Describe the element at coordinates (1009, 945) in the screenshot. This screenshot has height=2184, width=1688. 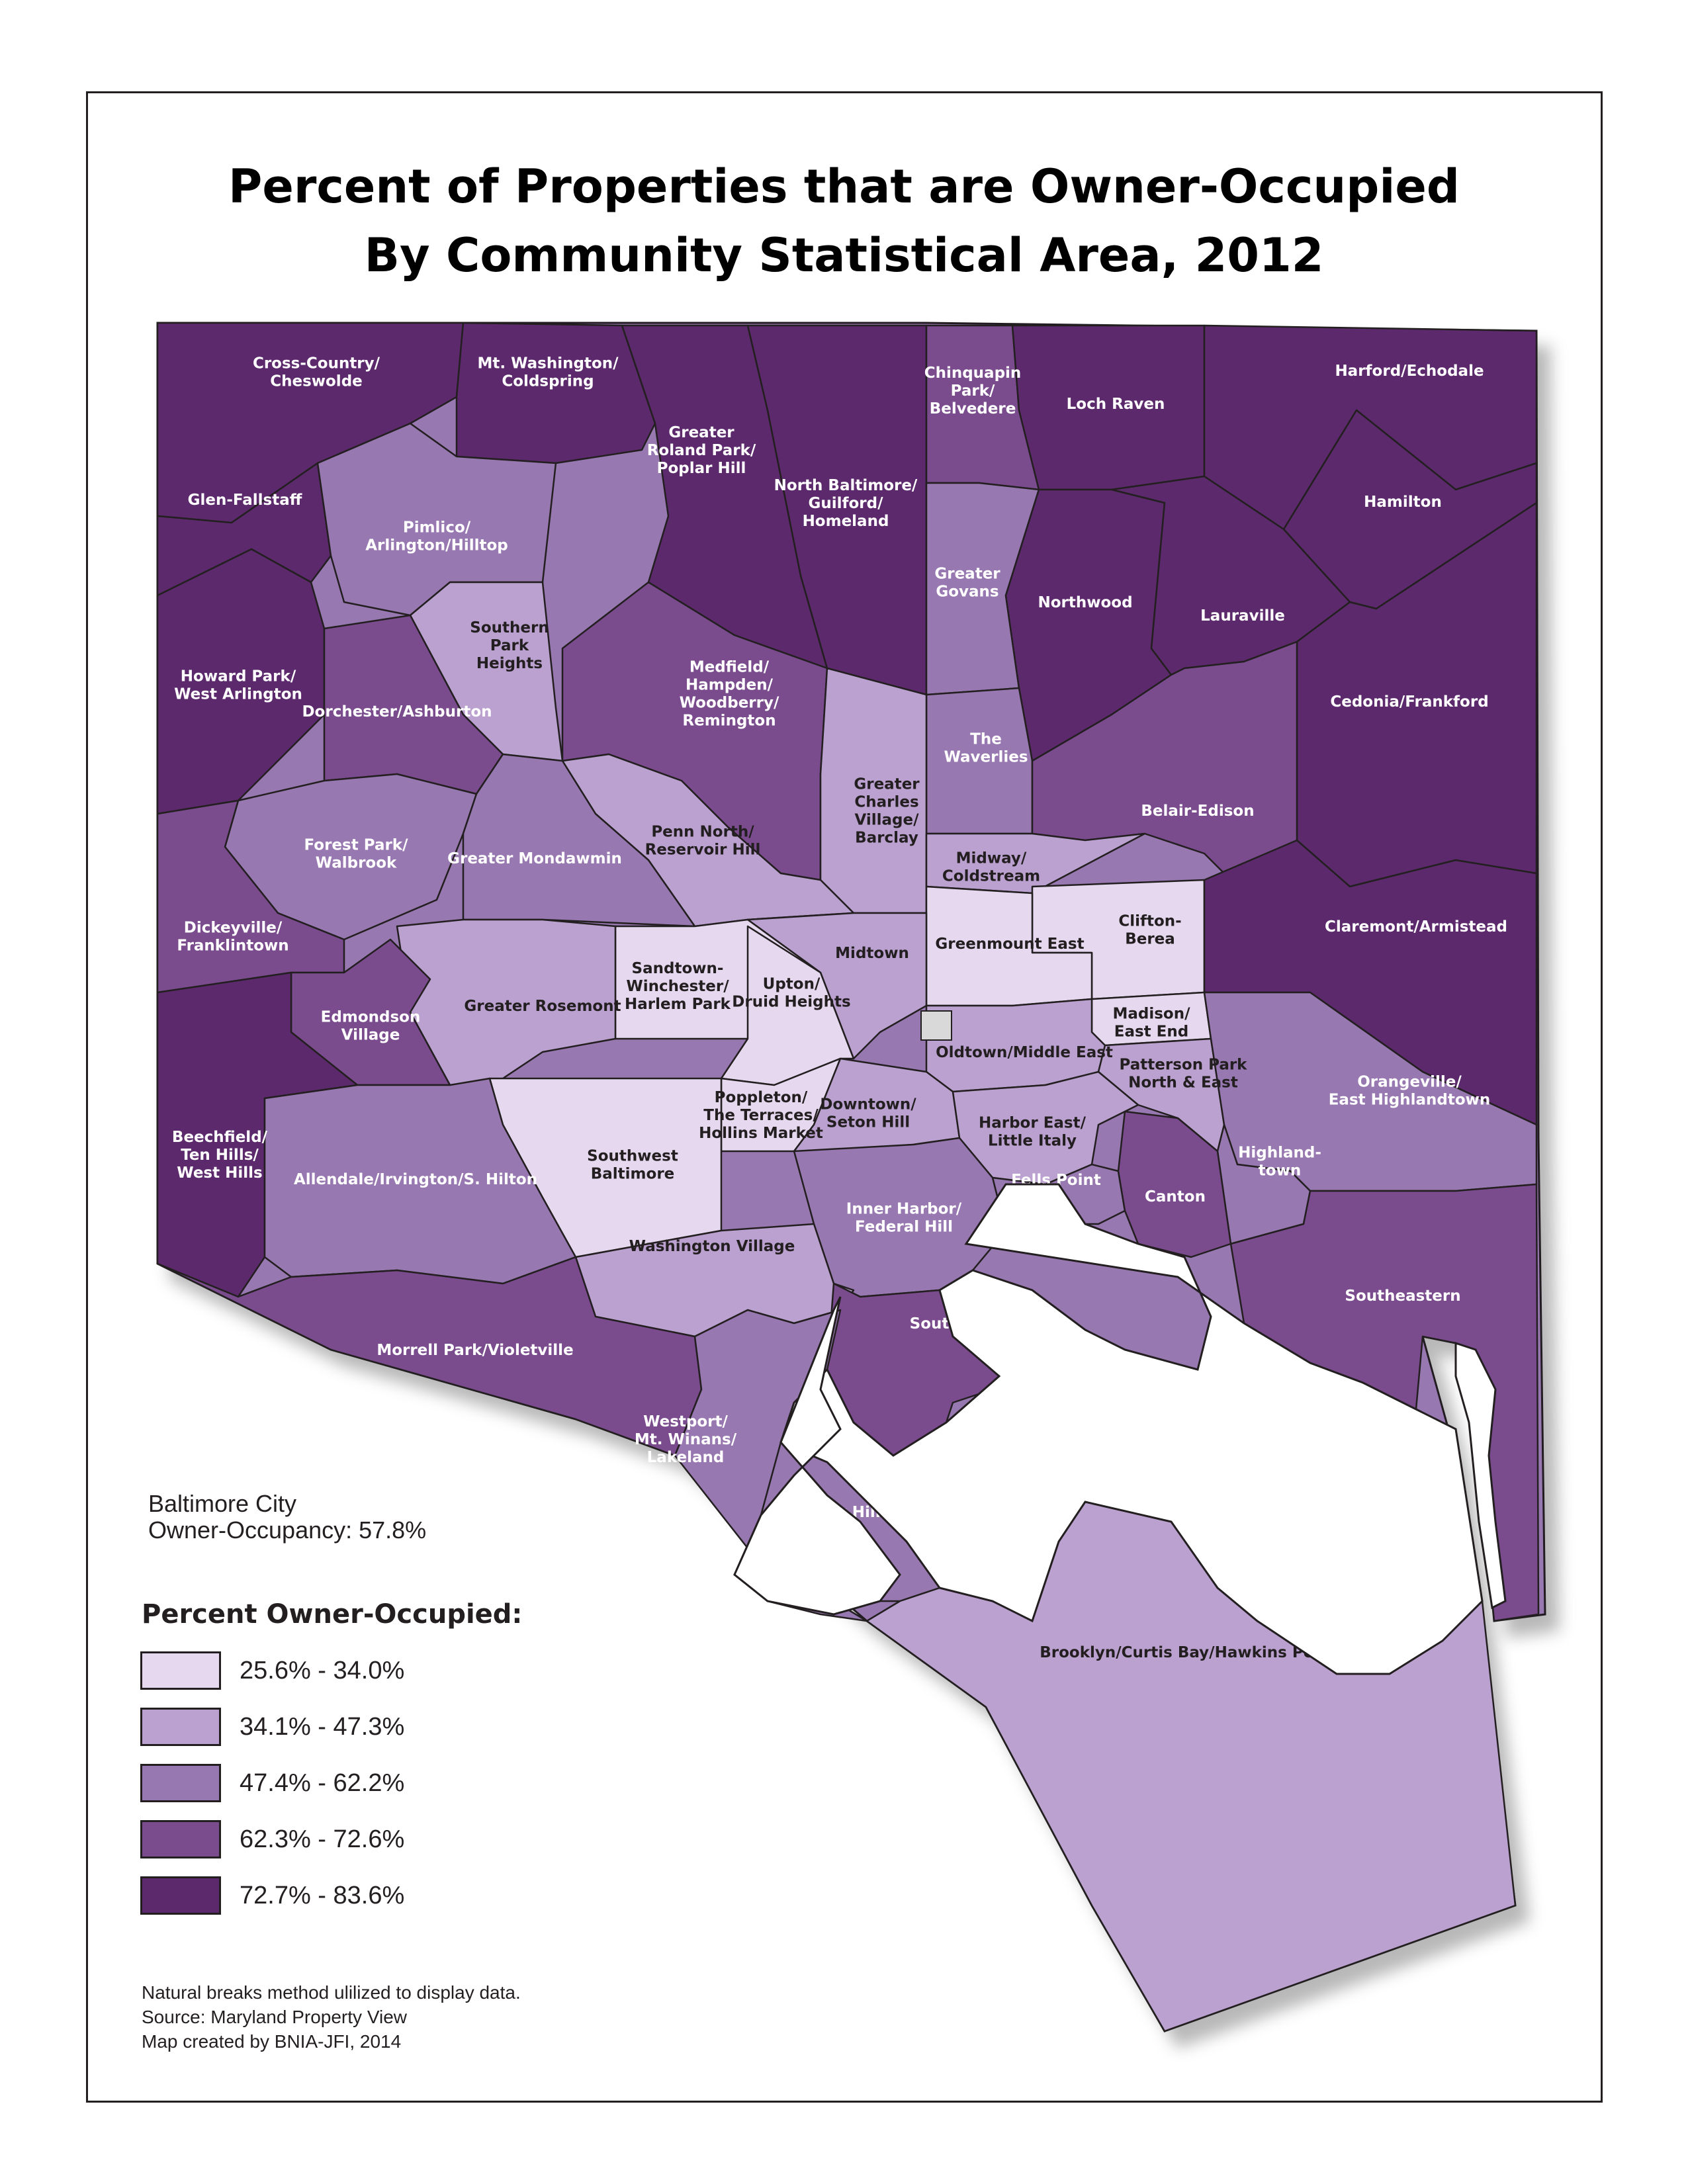
I see `csa-label-greenmount-east: Greenmount East` at that location.